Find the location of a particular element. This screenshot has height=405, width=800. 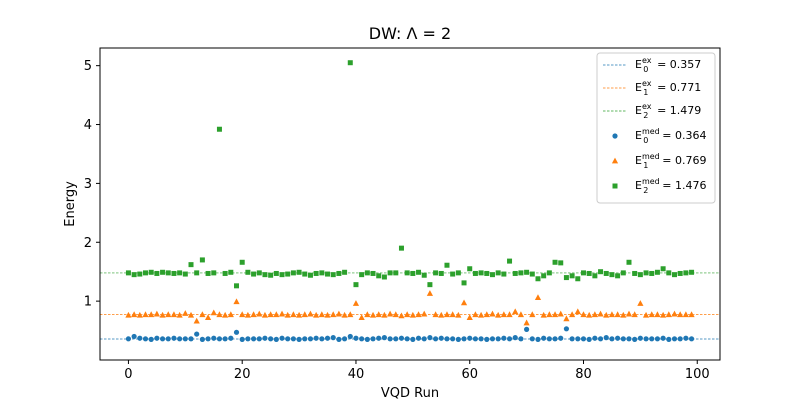

legend-label-ref-2-part: E is located at coordinates (638, 110).